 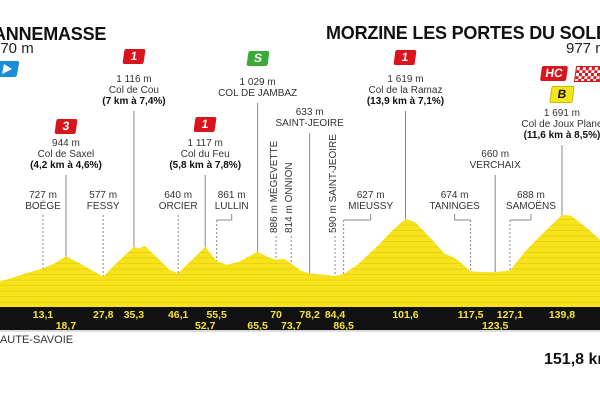 I want to click on climb-label: 1 116 m Col de Cou (7 km à 7,4%), so click(x=133, y=90).